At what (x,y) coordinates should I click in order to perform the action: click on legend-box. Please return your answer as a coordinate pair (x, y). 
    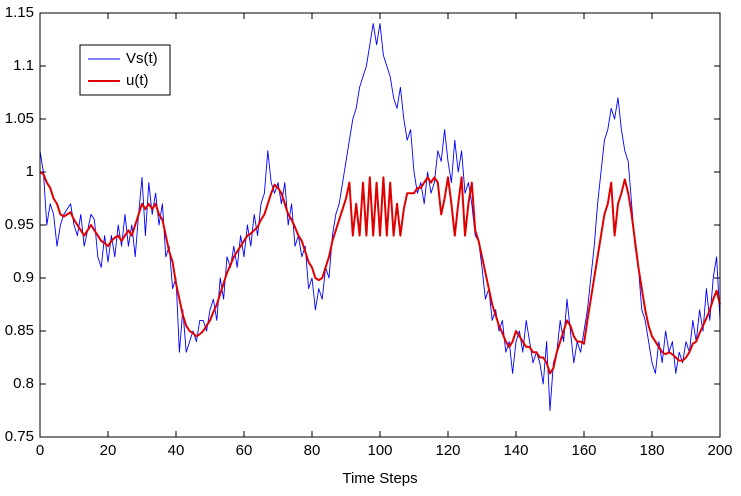
    Looking at the image, I should click on (125, 70).